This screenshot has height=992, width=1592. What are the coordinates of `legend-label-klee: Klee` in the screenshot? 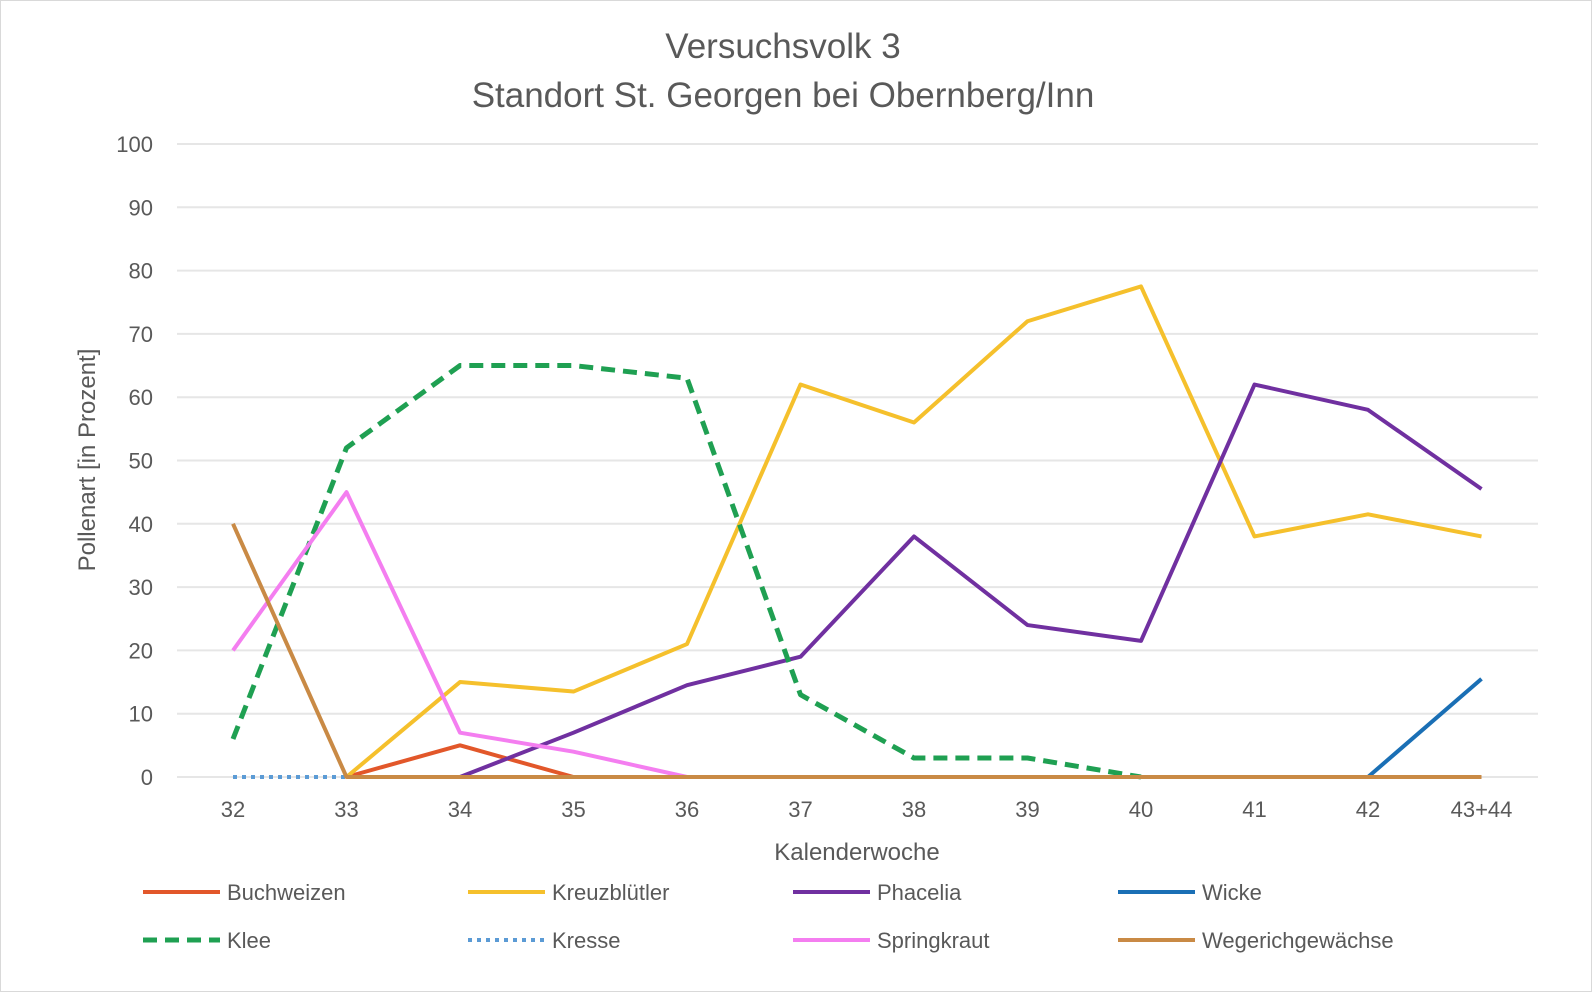 It's located at (249, 940).